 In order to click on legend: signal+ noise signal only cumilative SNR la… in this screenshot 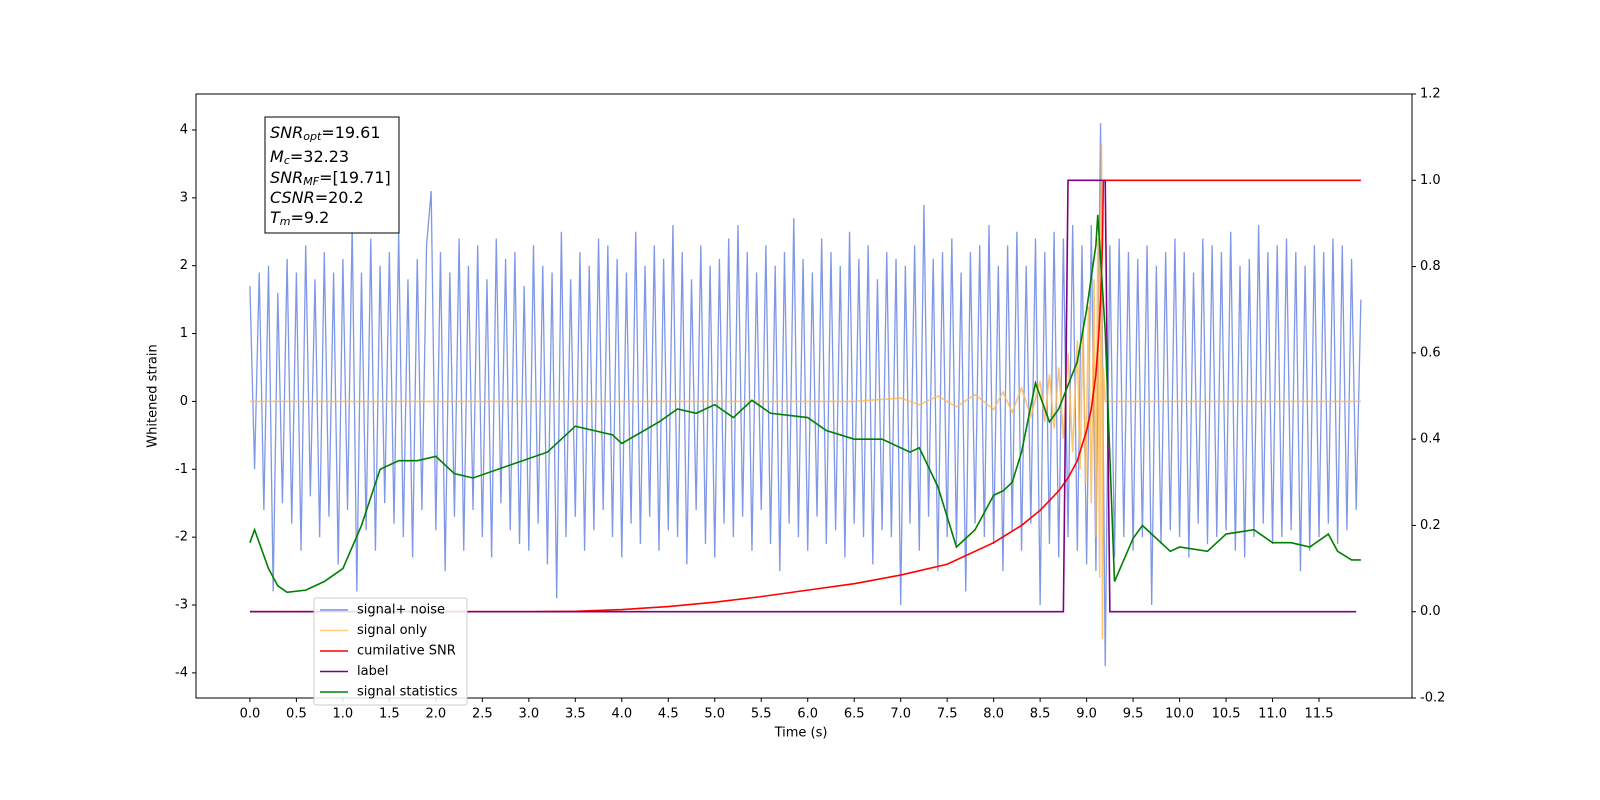, I will do `click(390, 651)`.